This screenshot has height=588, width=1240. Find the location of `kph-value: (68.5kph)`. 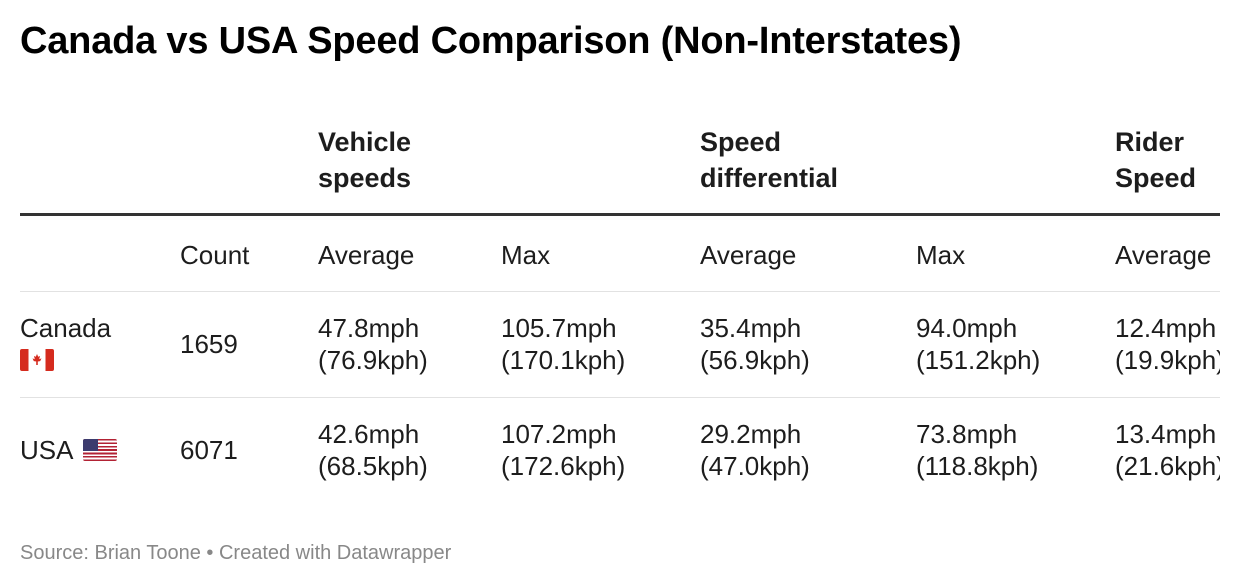

kph-value: (68.5kph) is located at coordinates (373, 466).